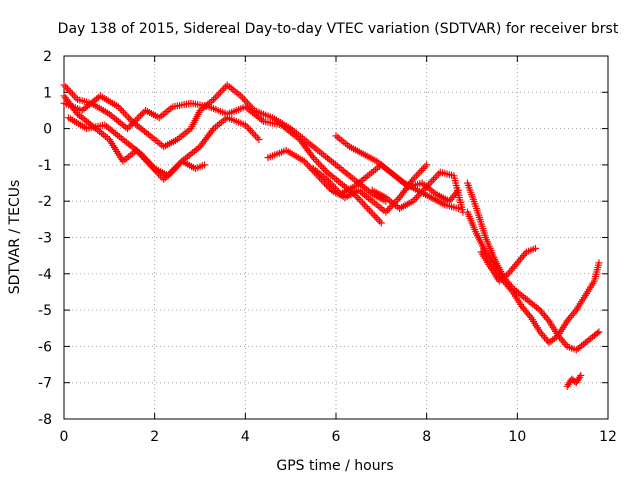 This screenshot has width=640, height=480. I want to click on x-tick-label: 12, so click(608, 437).